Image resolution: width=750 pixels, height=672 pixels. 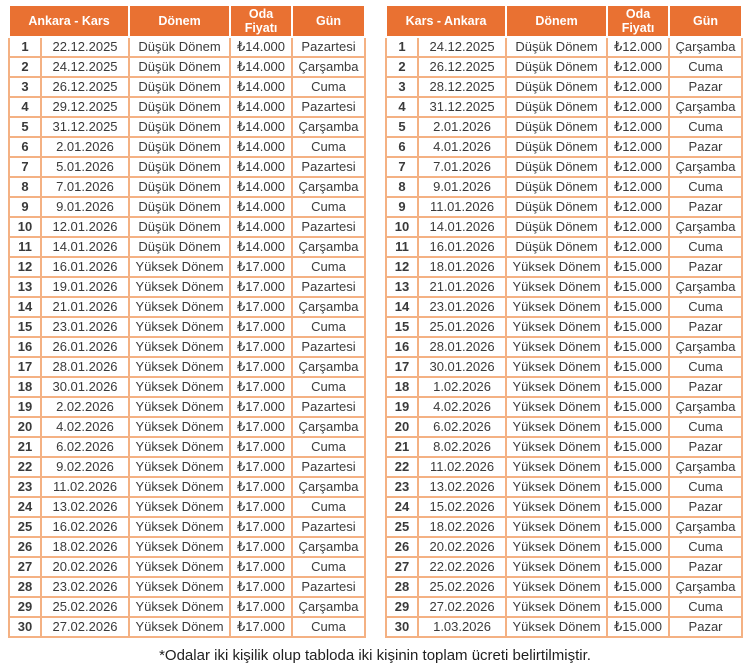 I want to click on date-cell: 13.02.2026, so click(x=85, y=507).